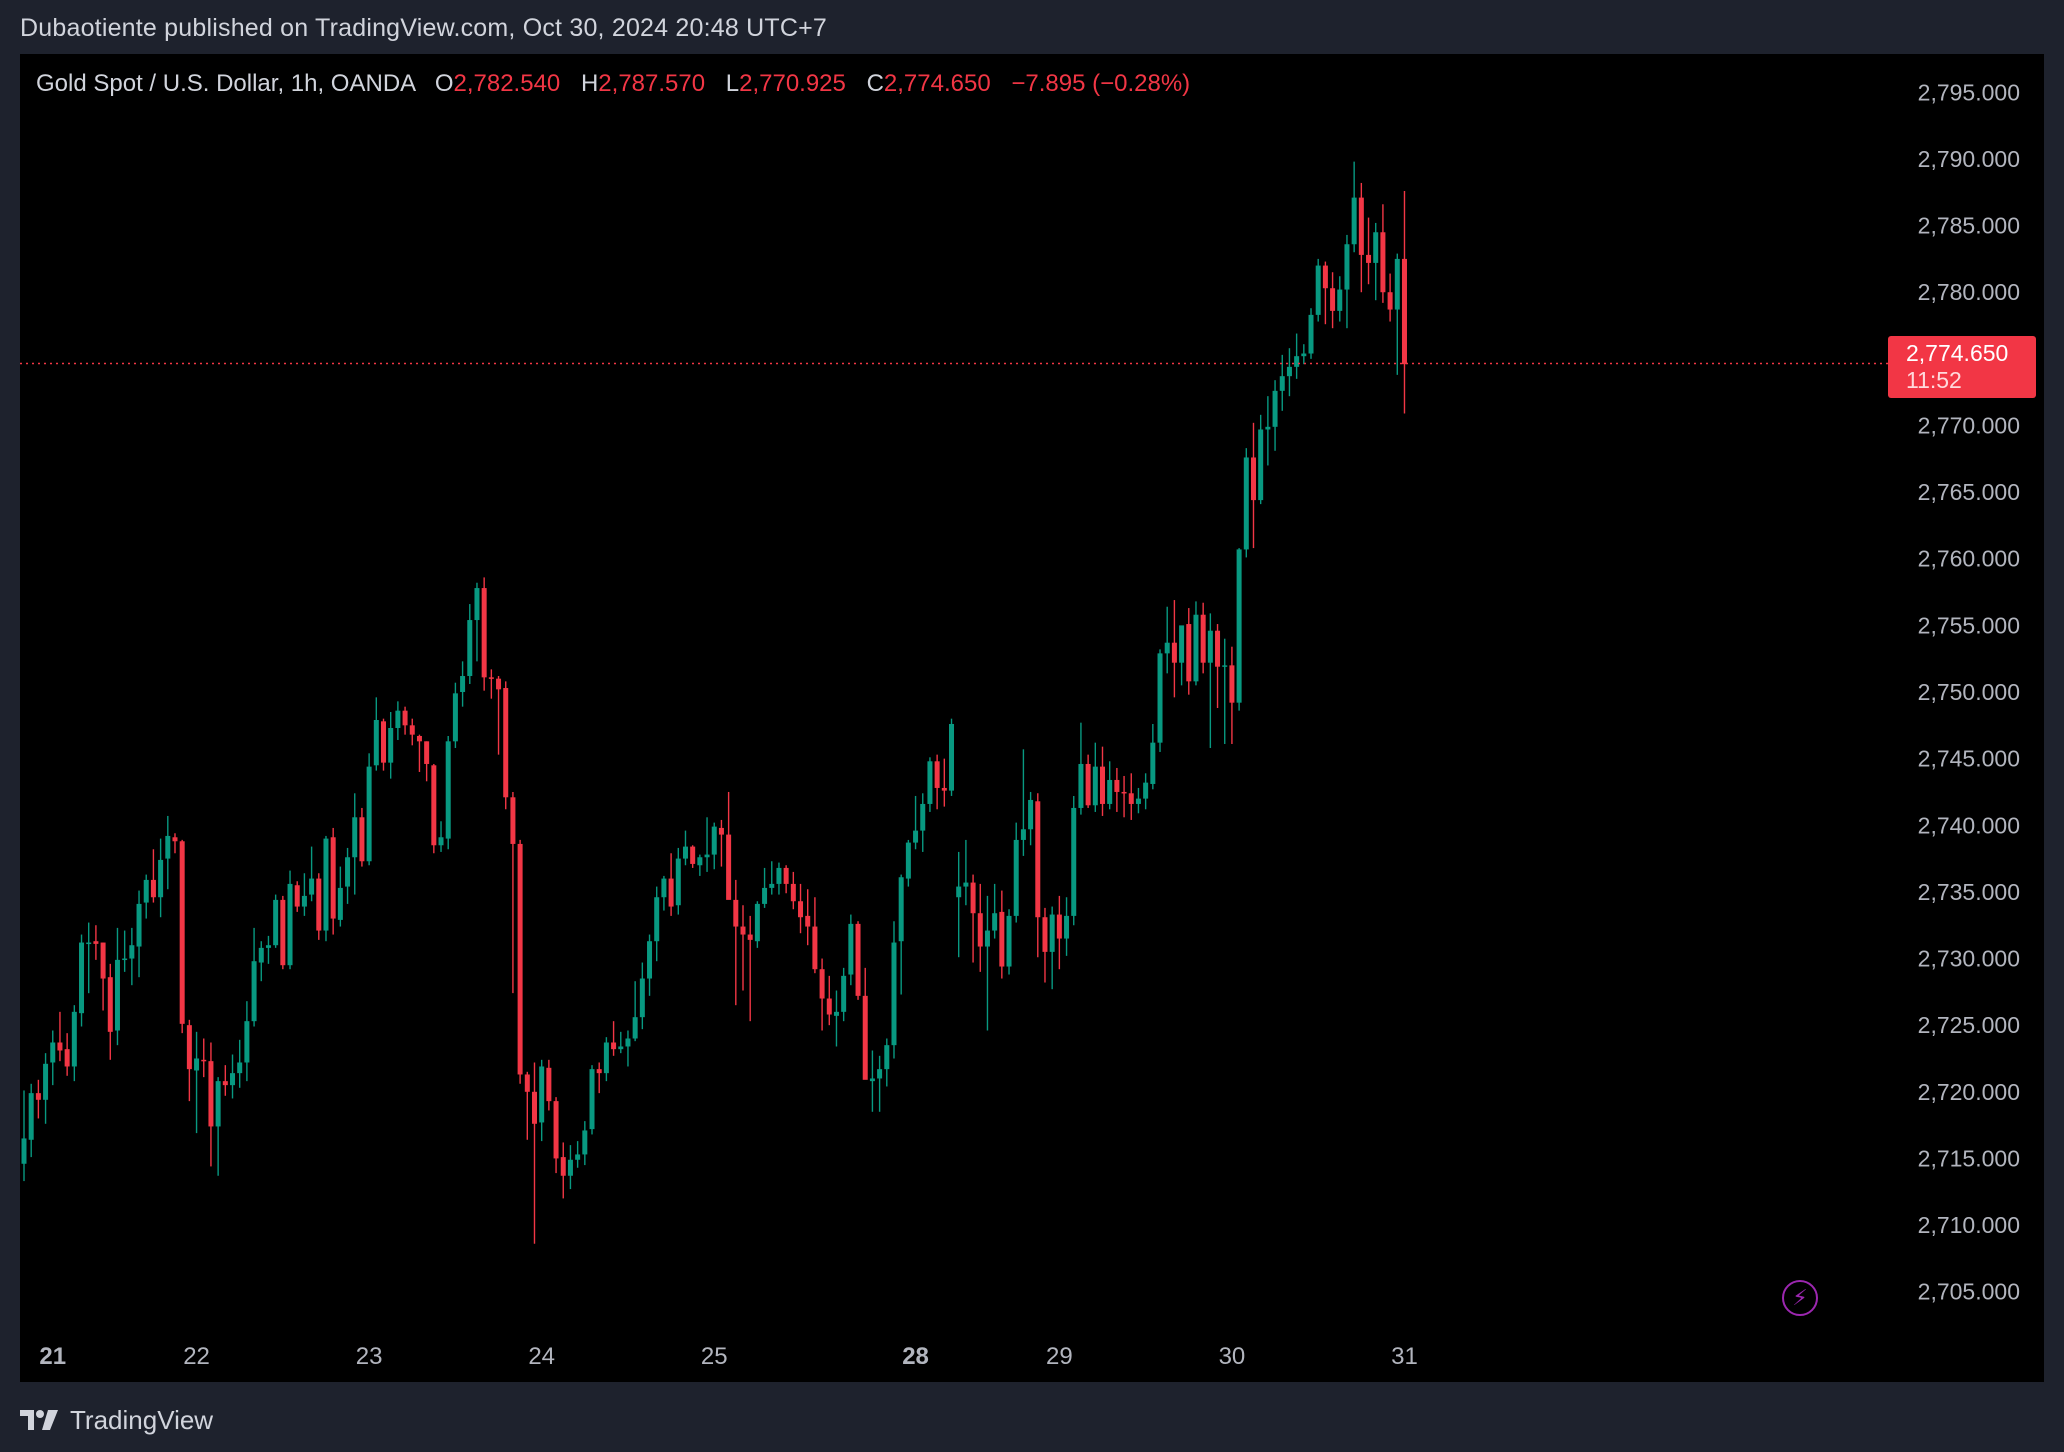  Describe the element at coordinates (1059, 1356) in the screenshot. I see `time-axis-label: 29` at that location.